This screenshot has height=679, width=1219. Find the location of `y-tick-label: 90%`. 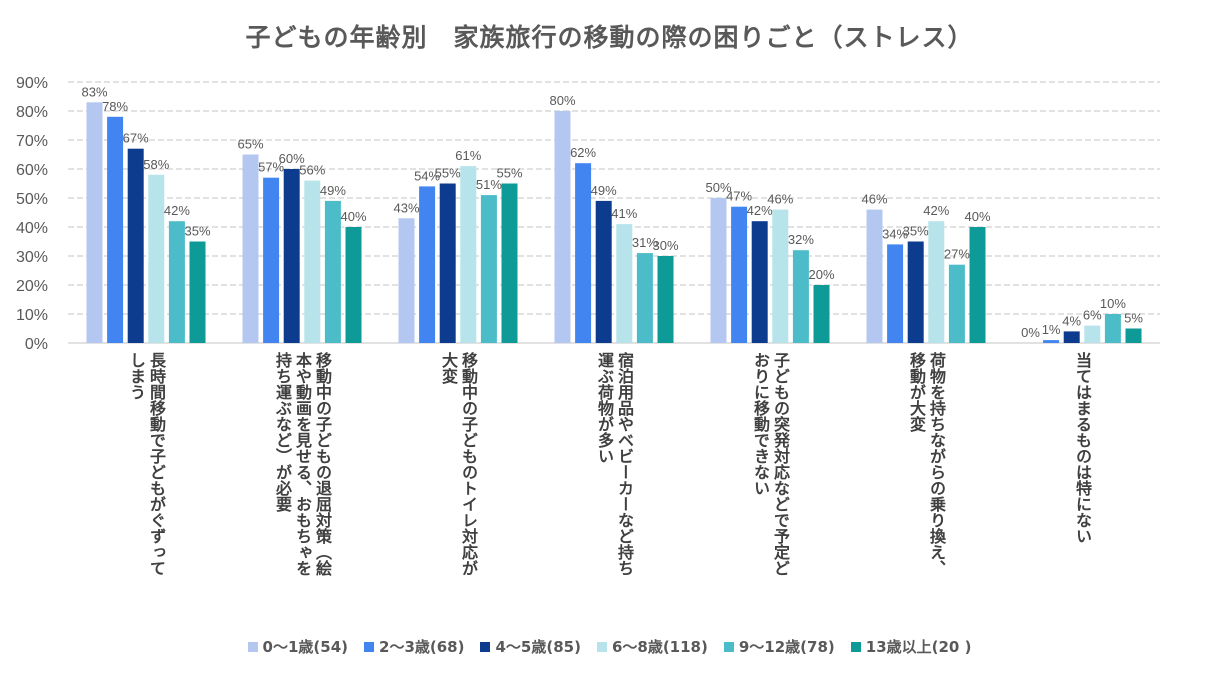

y-tick-label: 90% is located at coordinates (32, 83).